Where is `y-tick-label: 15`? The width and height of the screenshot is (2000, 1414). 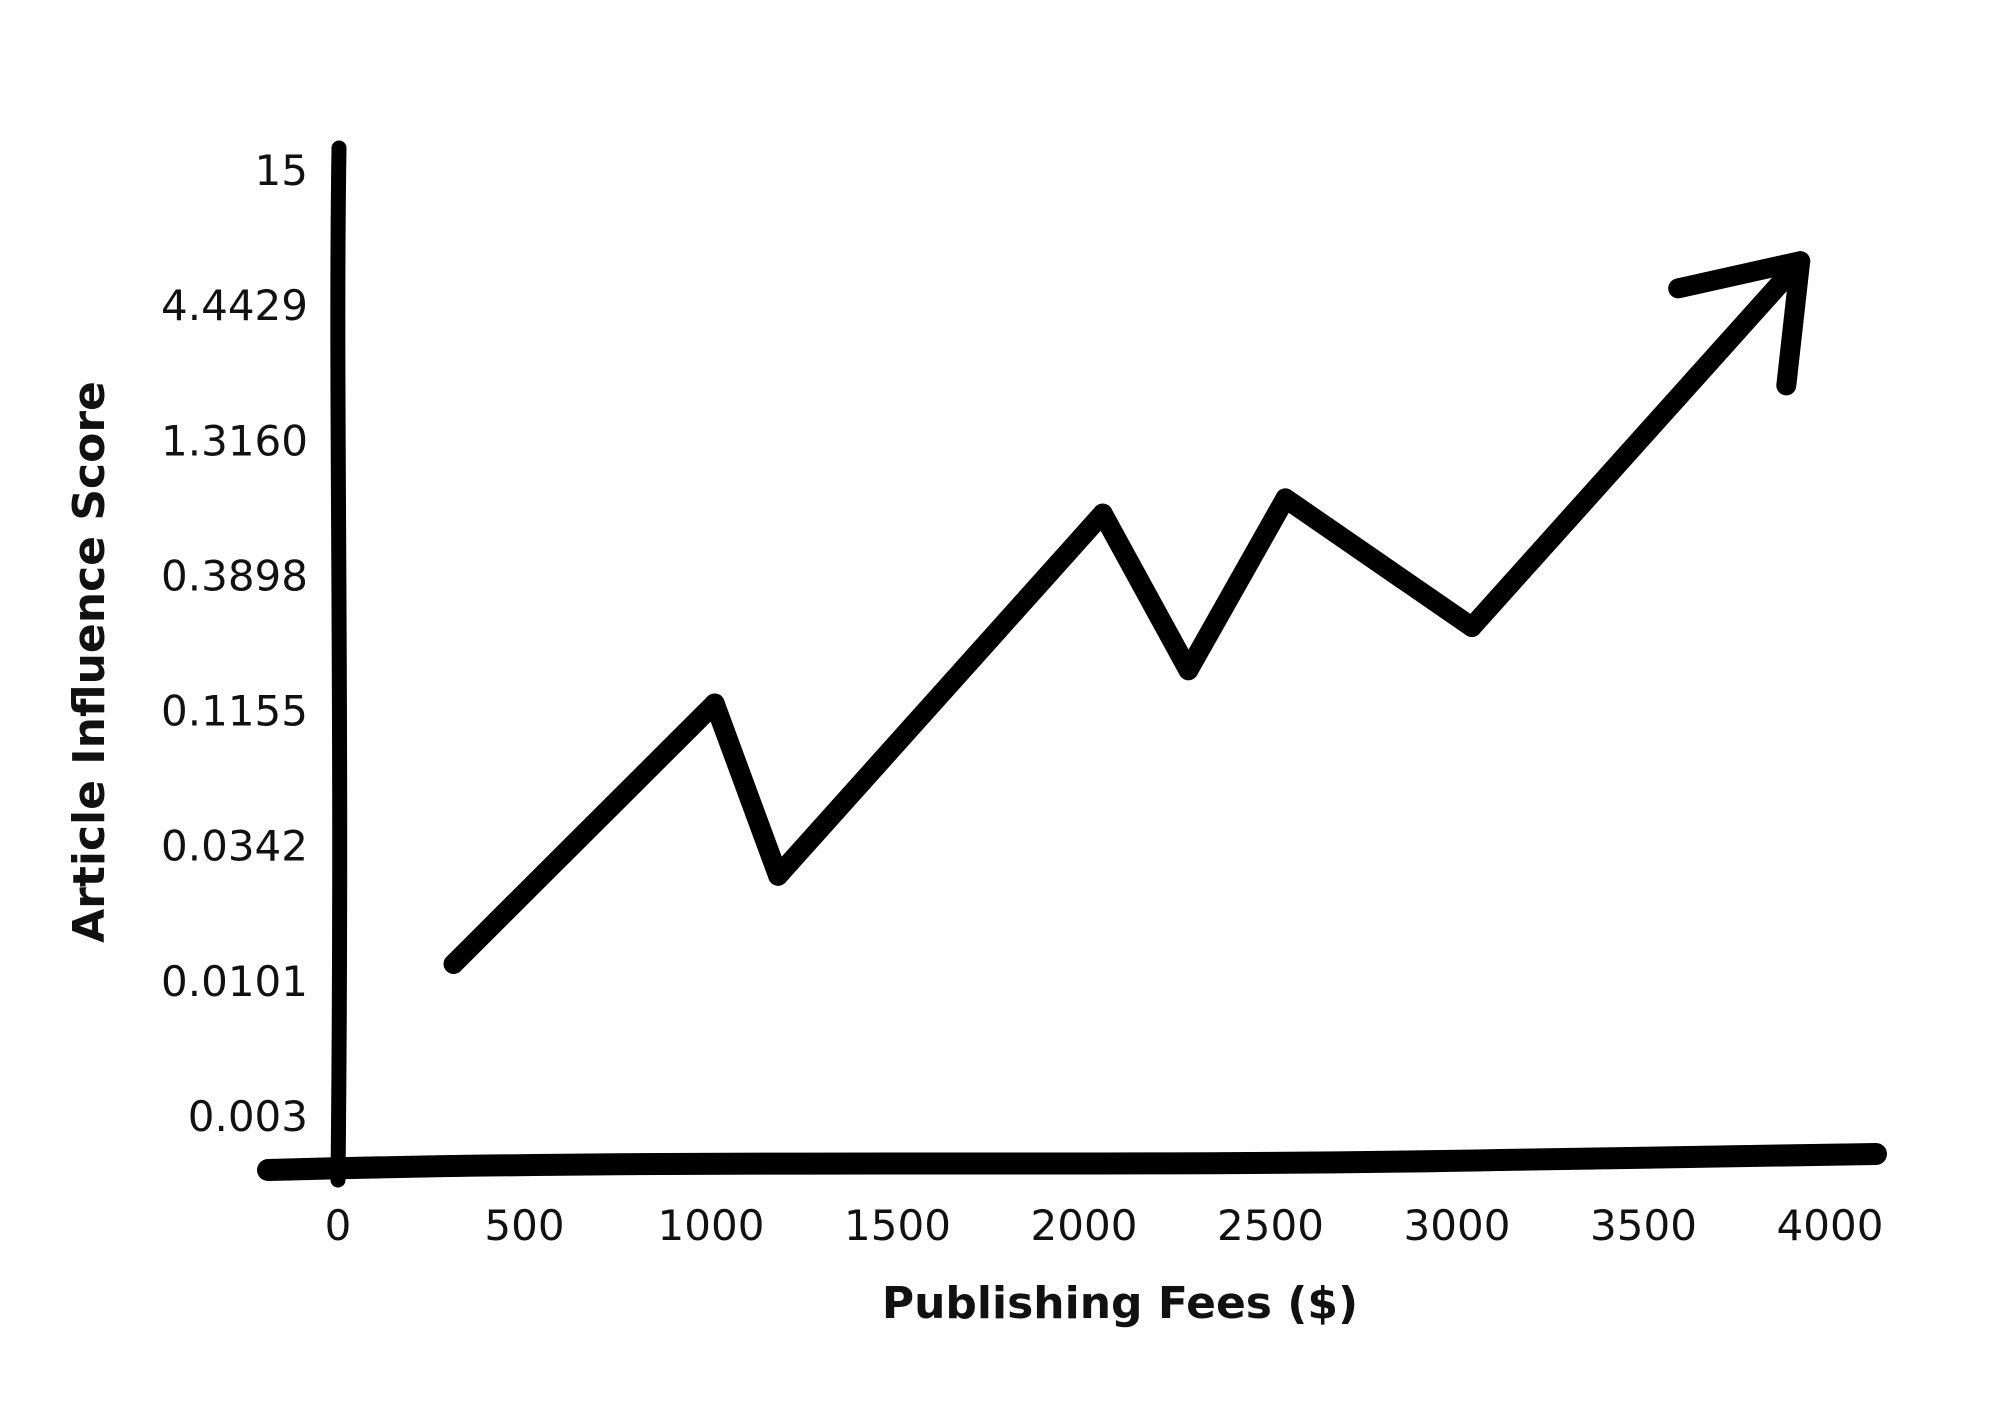 y-tick-label: 15 is located at coordinates (281, 170).